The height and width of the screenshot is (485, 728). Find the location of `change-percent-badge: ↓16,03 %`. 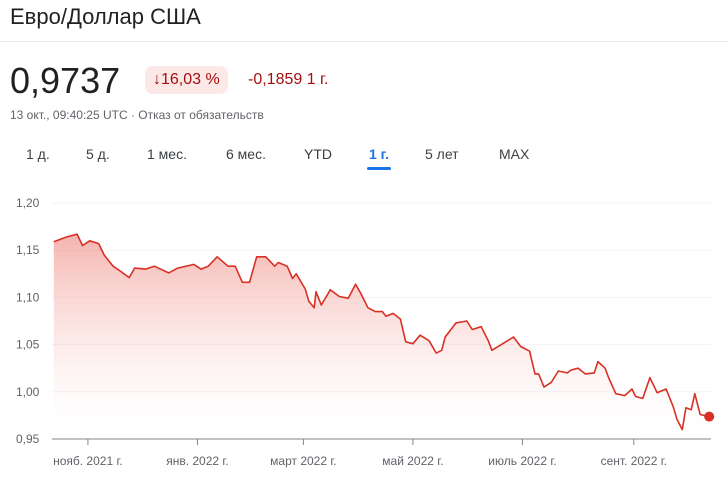

change-percent-badge: ↓16,03 % is located at coordinates (186, 80).